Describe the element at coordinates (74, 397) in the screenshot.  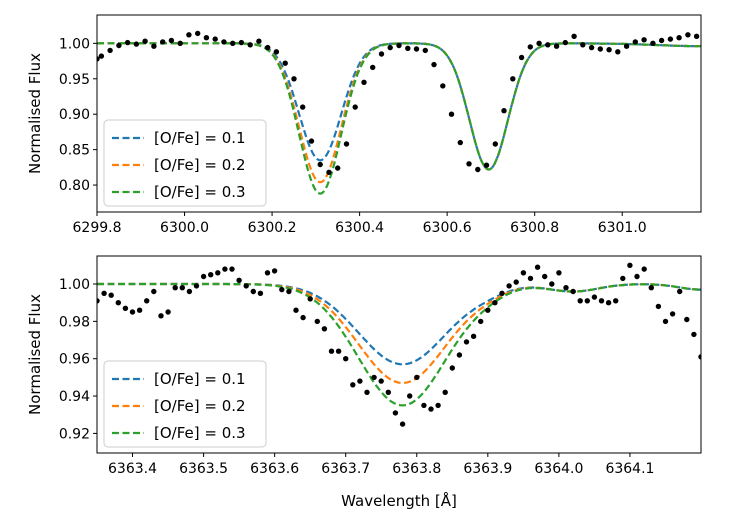
I see `y-tick-label: 0.94` at that location.